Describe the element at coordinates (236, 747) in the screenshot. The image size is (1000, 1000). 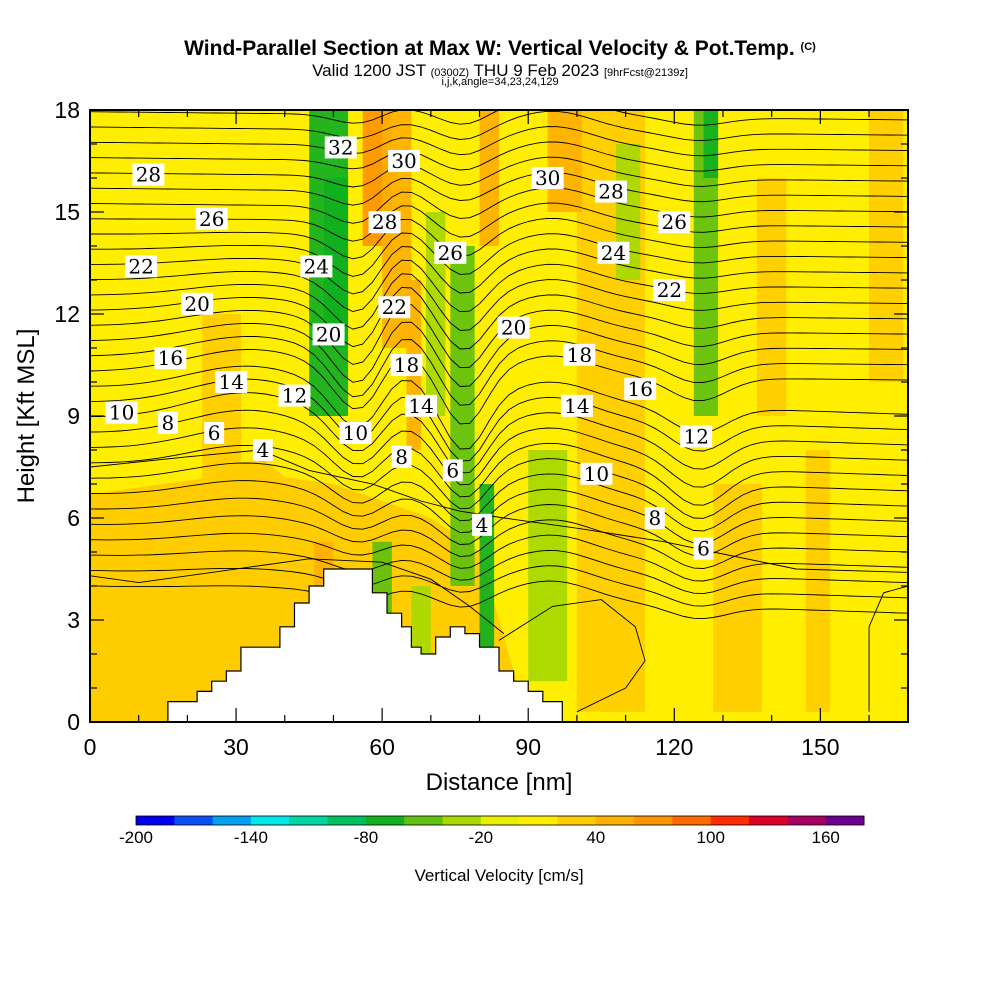
I see `x-tick-label: 30` at that location.